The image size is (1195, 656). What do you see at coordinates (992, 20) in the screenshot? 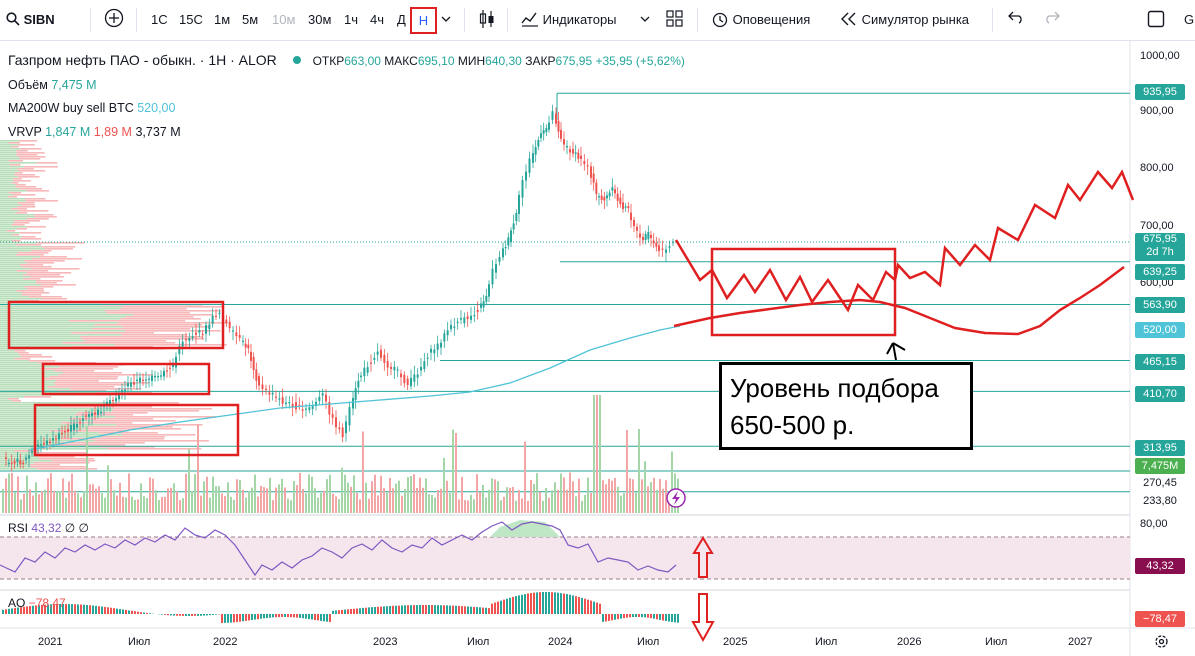
I see `toolbar-divider` at bounding box center [992, 20].